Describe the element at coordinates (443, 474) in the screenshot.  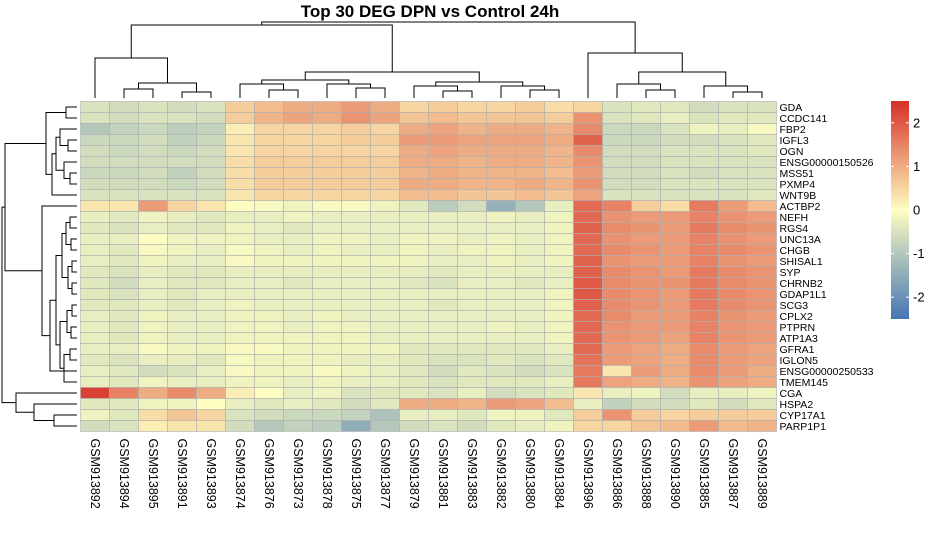
I see `column-label: GSM913881` at that location.